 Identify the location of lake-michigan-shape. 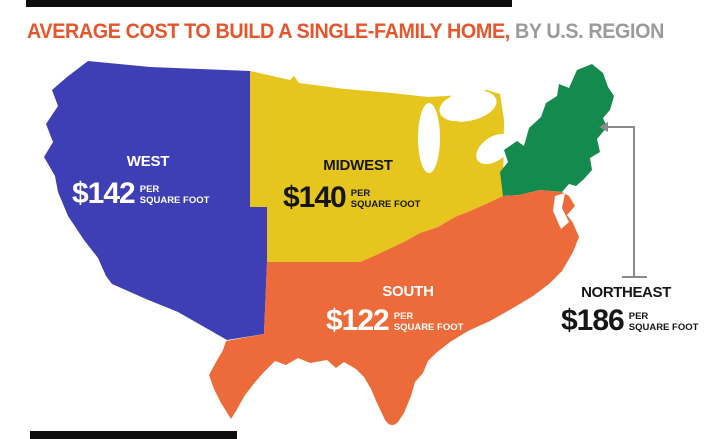
(429, 138).